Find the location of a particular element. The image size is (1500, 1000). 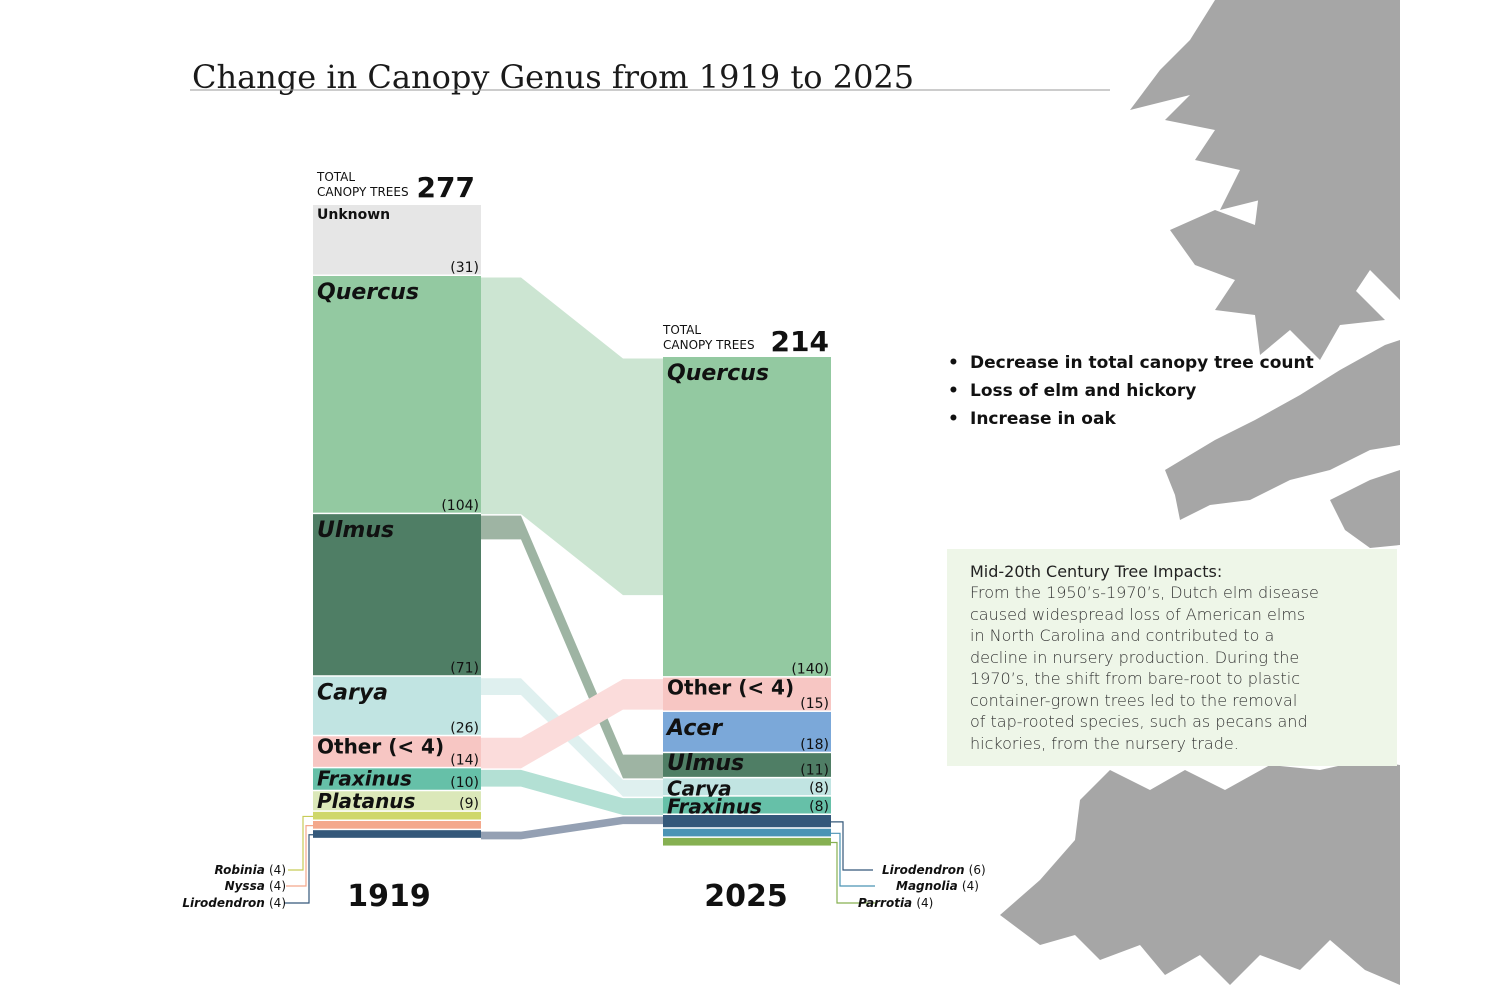

bar-1919-nyssa is located at coordinates (397, 825).